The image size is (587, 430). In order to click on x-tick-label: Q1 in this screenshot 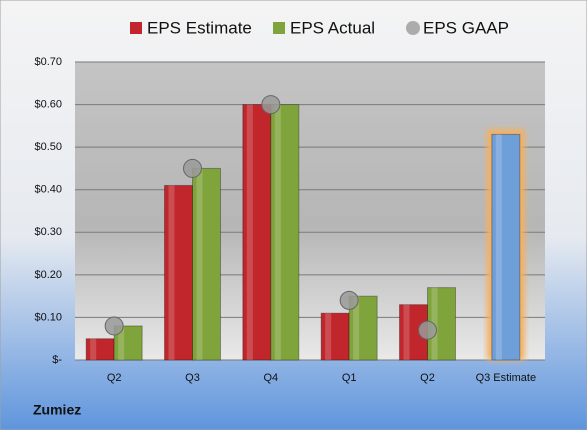, I will do `click(349, 378)`.